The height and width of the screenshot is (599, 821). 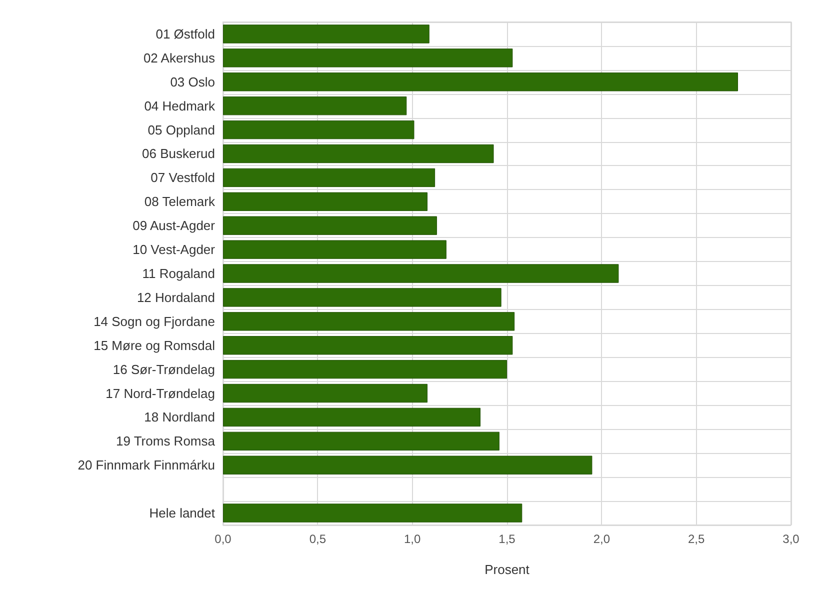 I want to click on y-tick-label: 12 Hordaland, so click(x=175, y=297).